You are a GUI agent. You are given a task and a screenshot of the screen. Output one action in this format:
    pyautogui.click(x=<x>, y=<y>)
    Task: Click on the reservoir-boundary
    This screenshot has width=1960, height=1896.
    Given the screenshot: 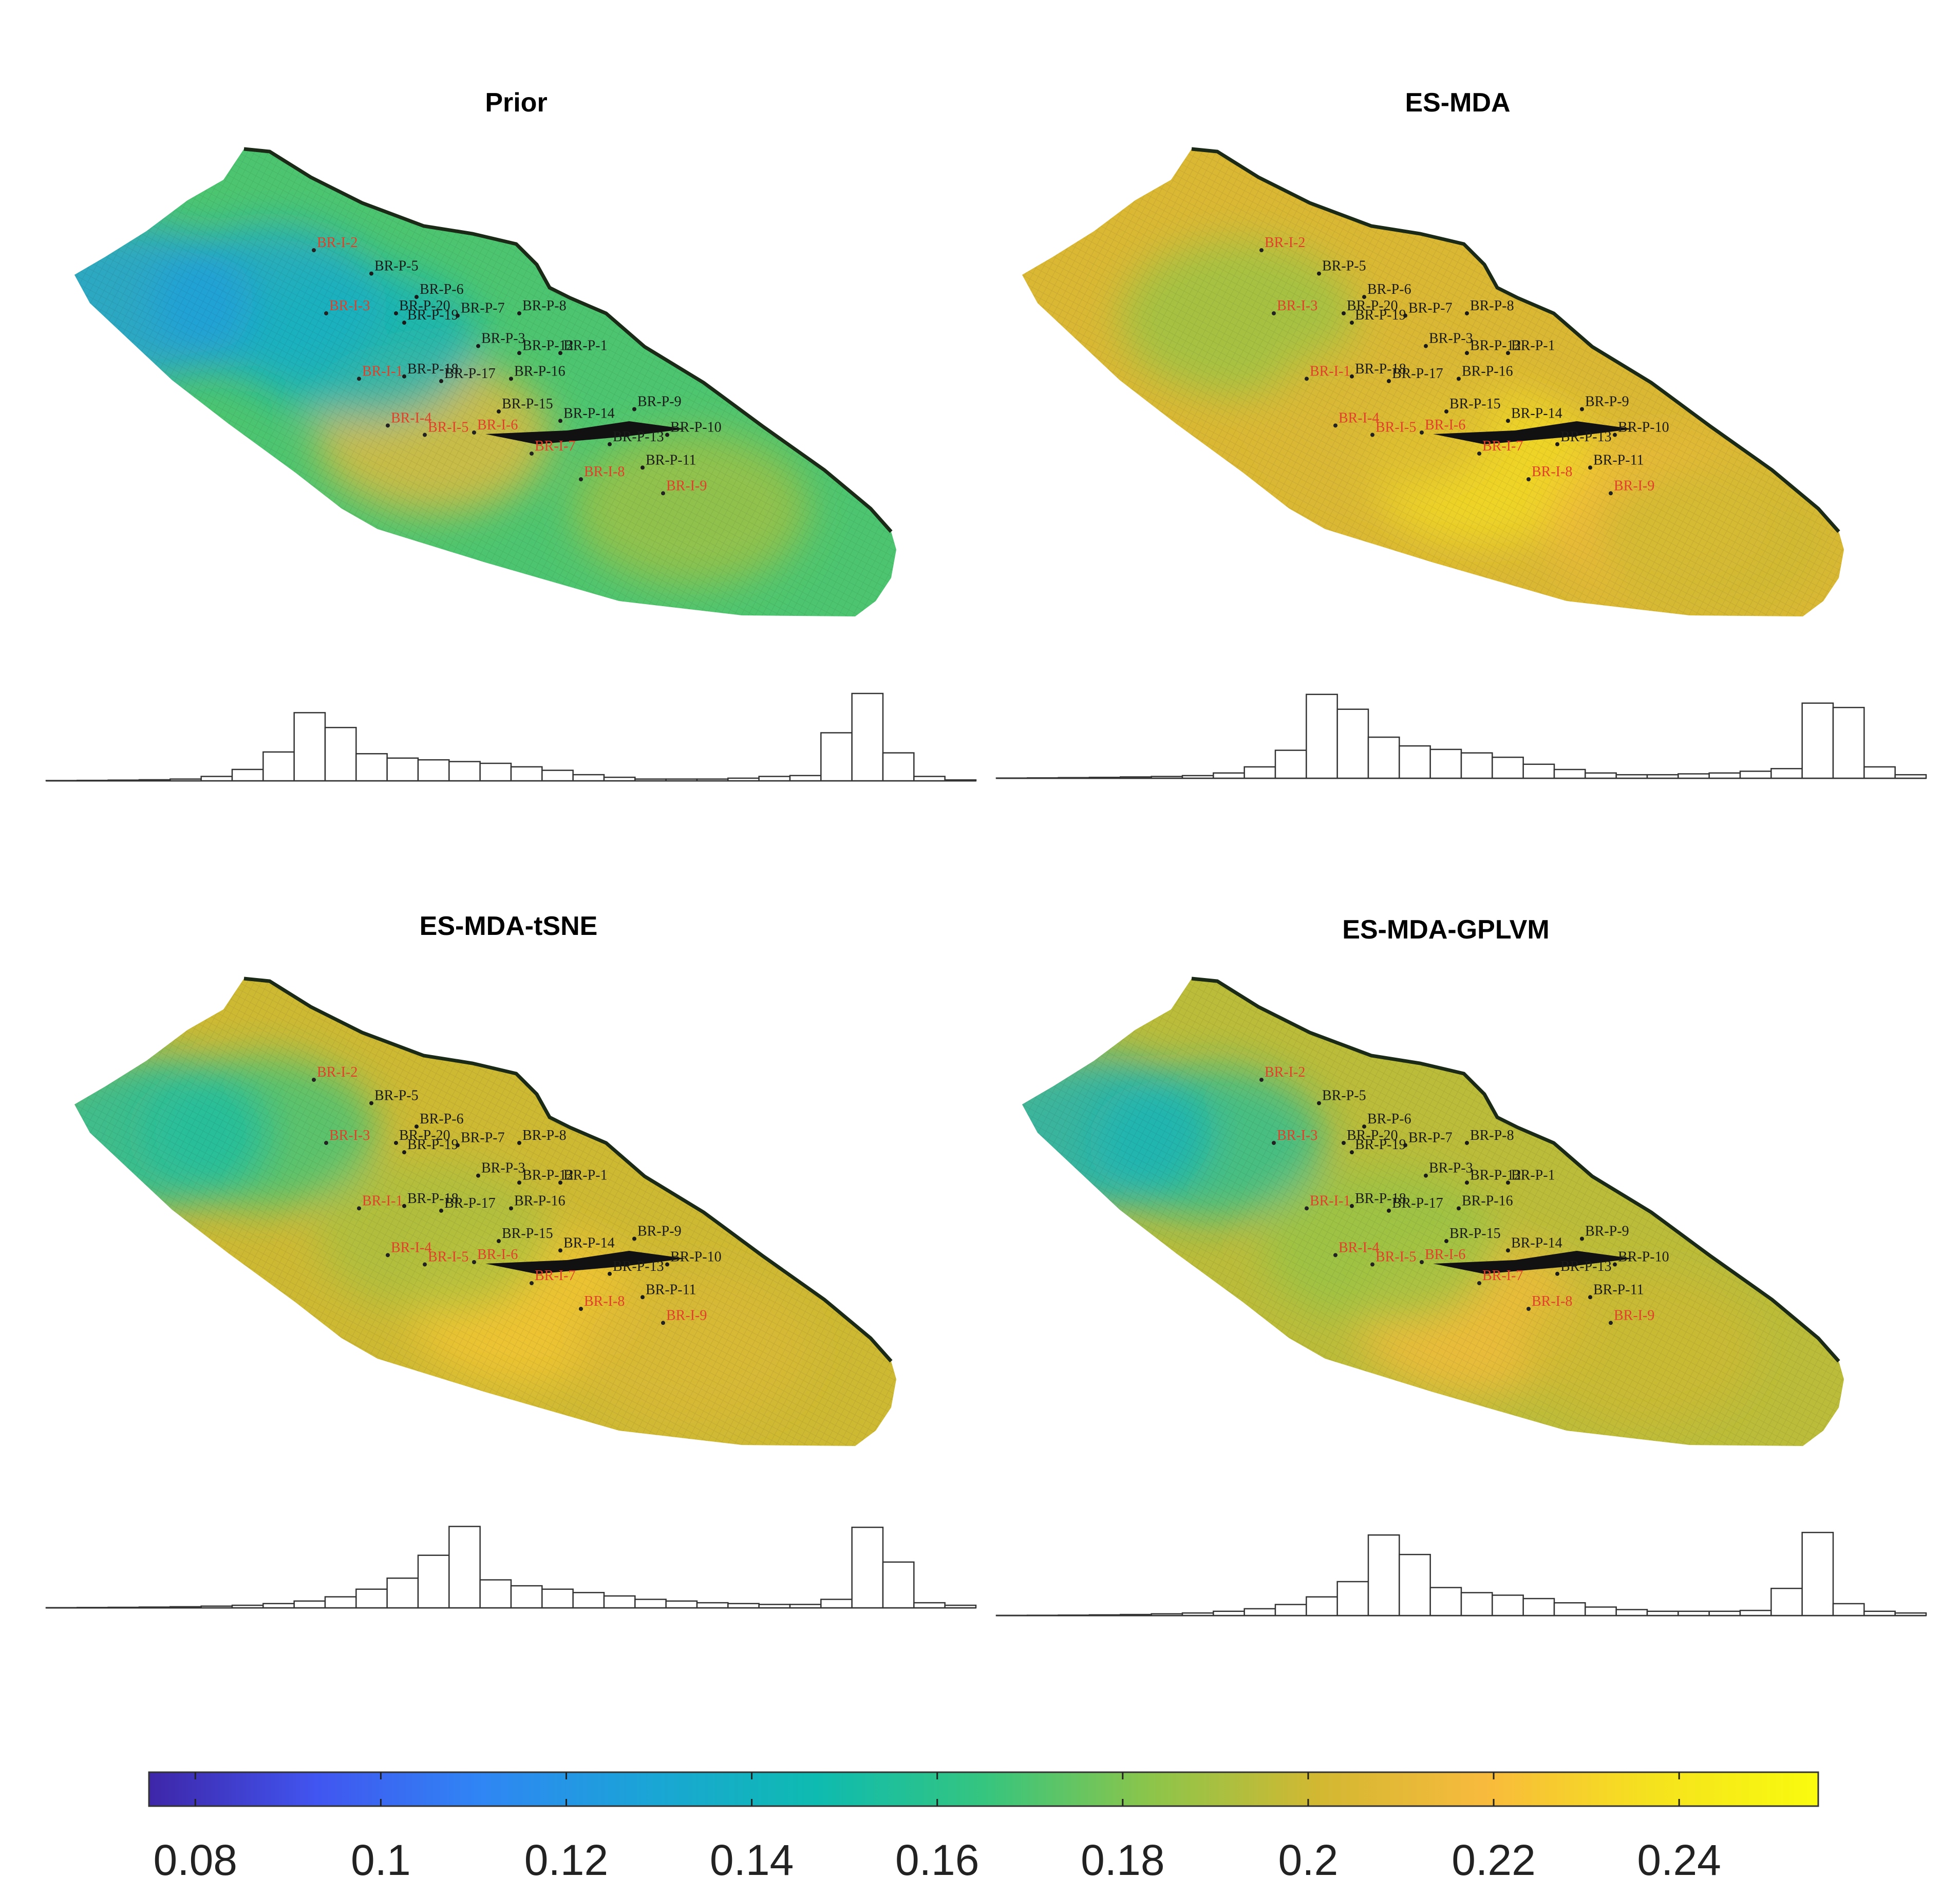 What is the action you would take?
    pyautogui.click(x=568, y=340)
    